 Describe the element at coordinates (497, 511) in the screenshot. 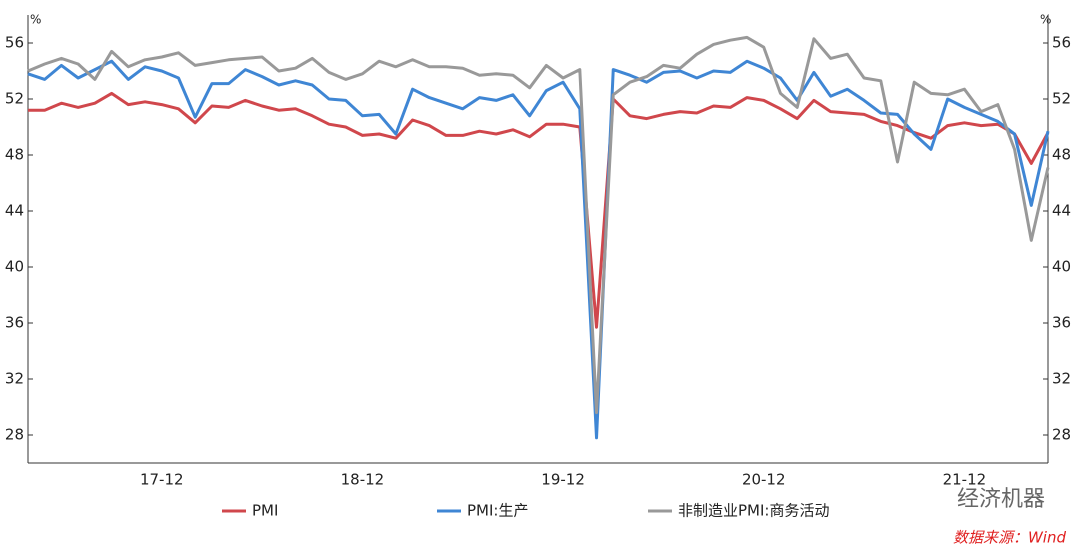

I see `legend-label: PMI:生产` at that location.